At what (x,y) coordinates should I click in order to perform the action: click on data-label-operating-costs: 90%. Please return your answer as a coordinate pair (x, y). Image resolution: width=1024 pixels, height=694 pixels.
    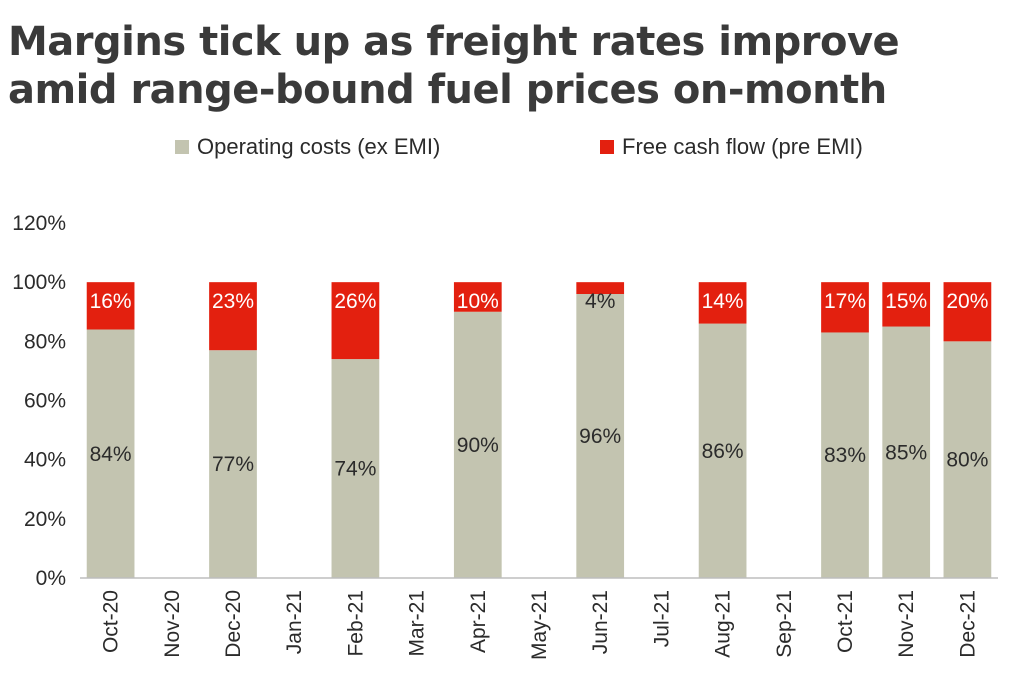
    Looking at the image, I should click on (478, 445).